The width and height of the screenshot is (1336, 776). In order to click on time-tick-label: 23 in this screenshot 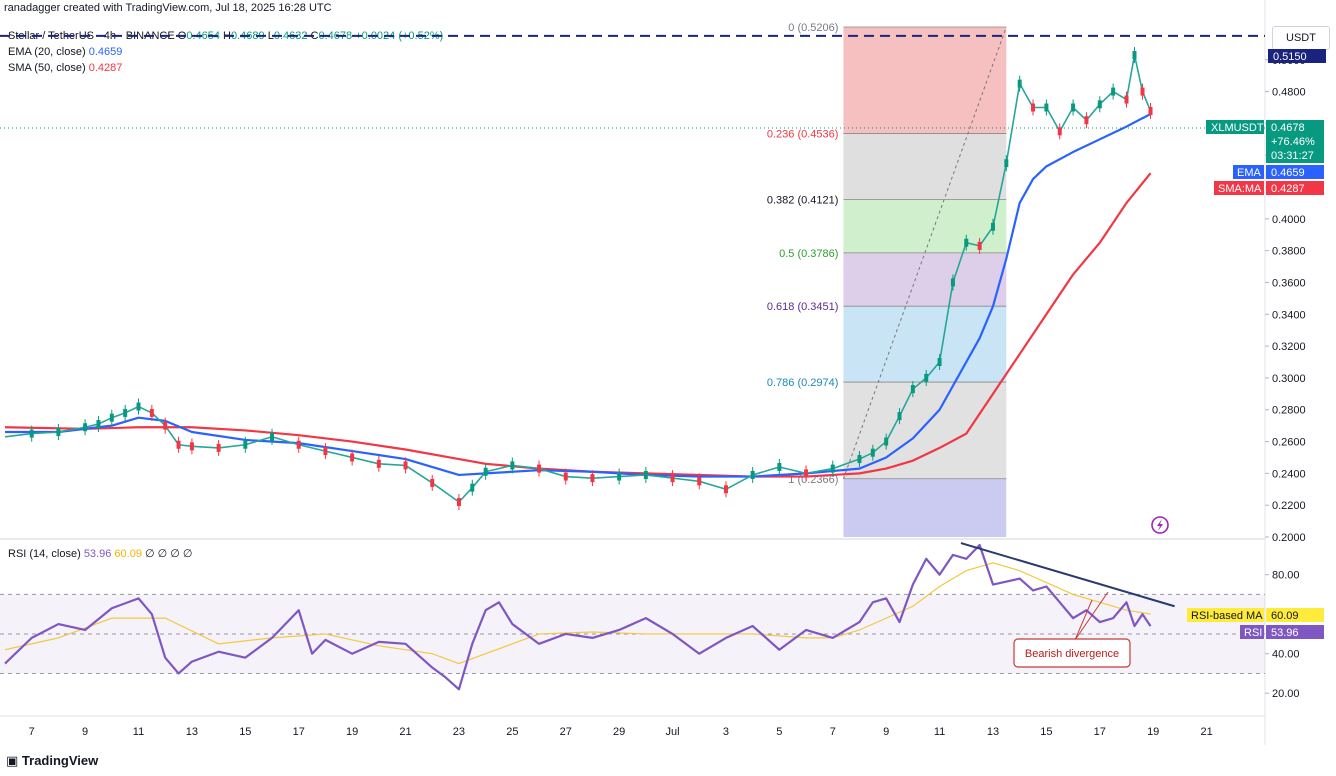, I will do `click(459, 732)`.